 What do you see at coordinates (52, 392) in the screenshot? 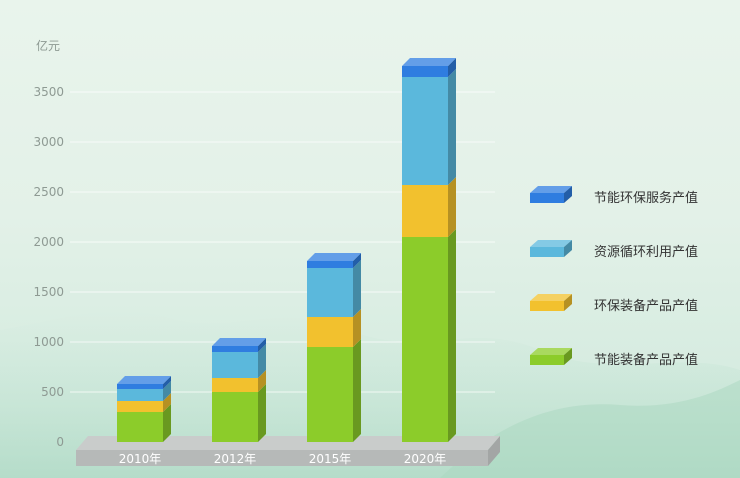
I see `y-tick-label: 500` at bounding box center [52, 392].